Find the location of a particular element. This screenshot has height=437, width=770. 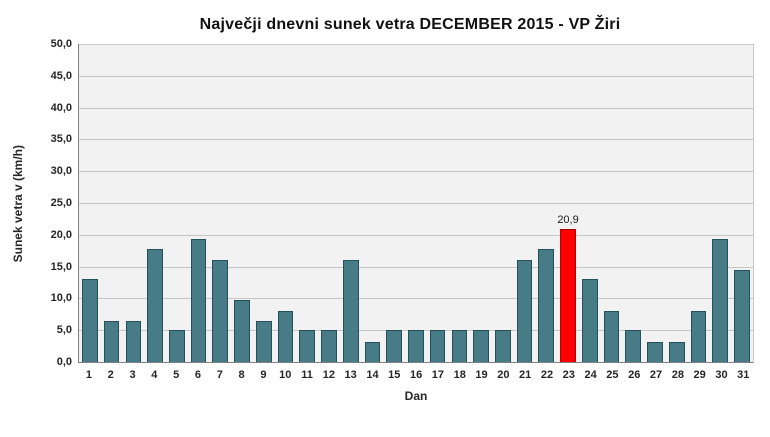

x-tick-label: 2 is located at coordinates (110, 375).